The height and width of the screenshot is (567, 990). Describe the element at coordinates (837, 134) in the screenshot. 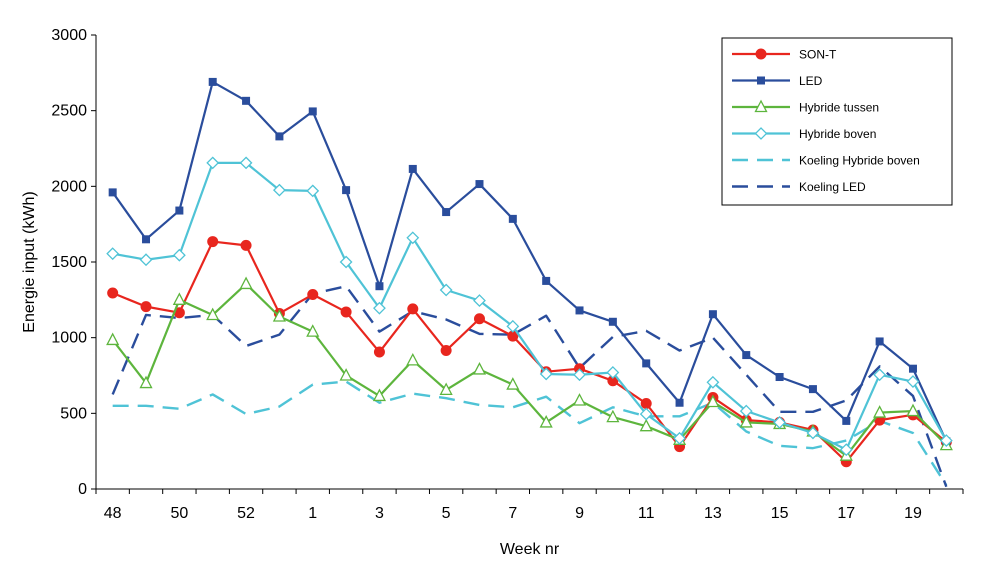

I see `legend-label: Hybride boven` at that location.